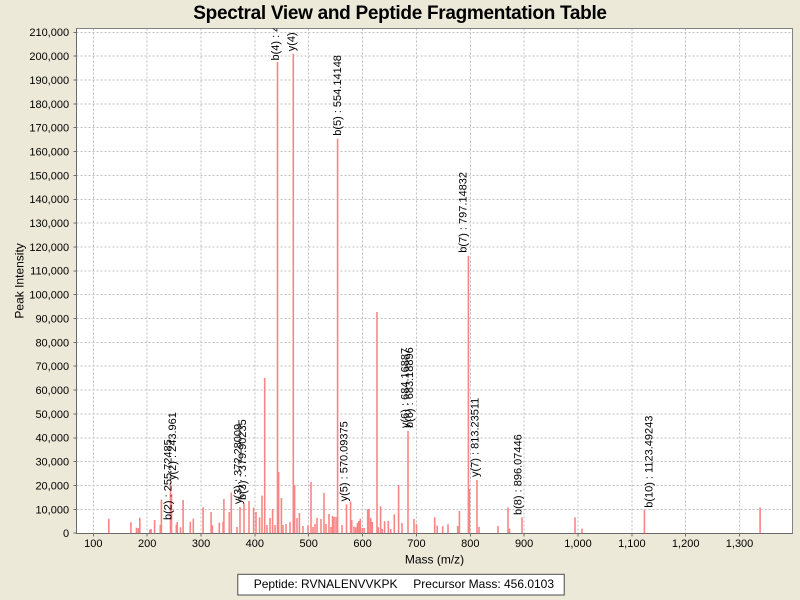  I want to click on svg-text: 130,000, so click(49, 224).